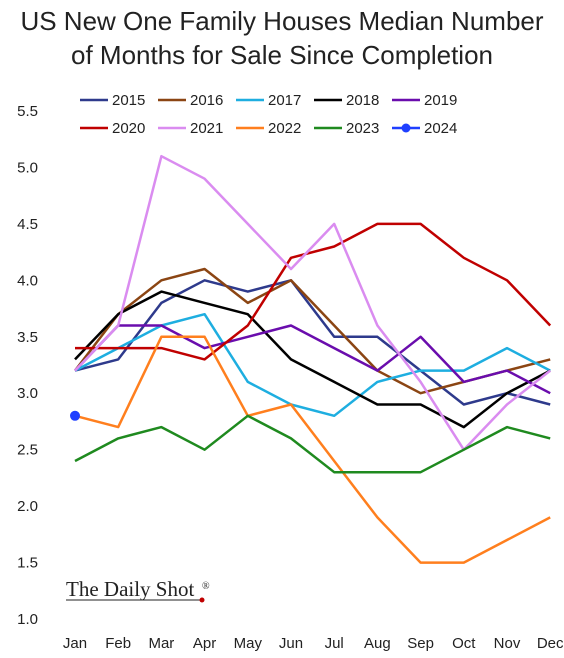 The height and width of the screenshot is (658, 564). I want to click on legend-label-2019: 2019, so click(440, 100).